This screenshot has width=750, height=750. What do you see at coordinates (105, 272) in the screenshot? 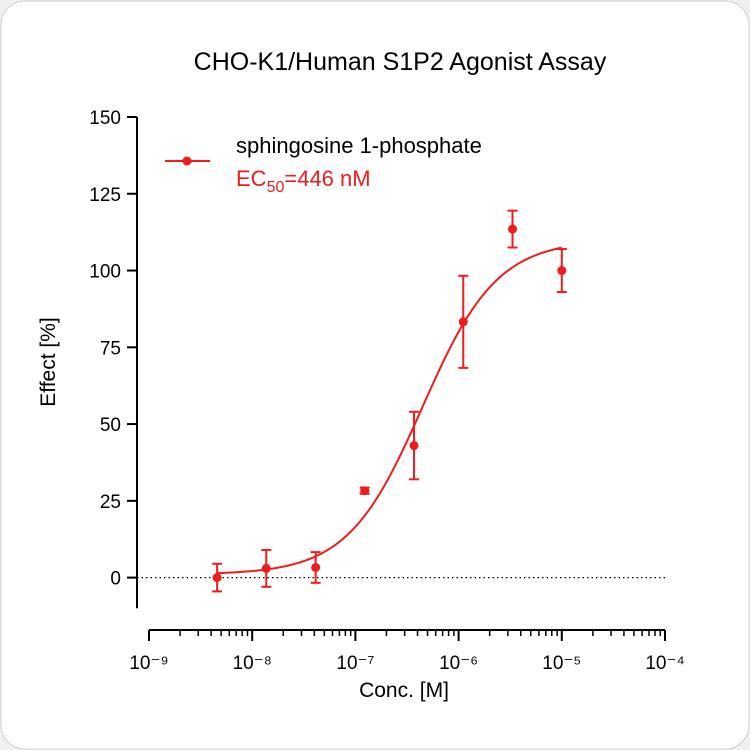
I see `y-tick-label: 100` at bounding box center [105, 272].